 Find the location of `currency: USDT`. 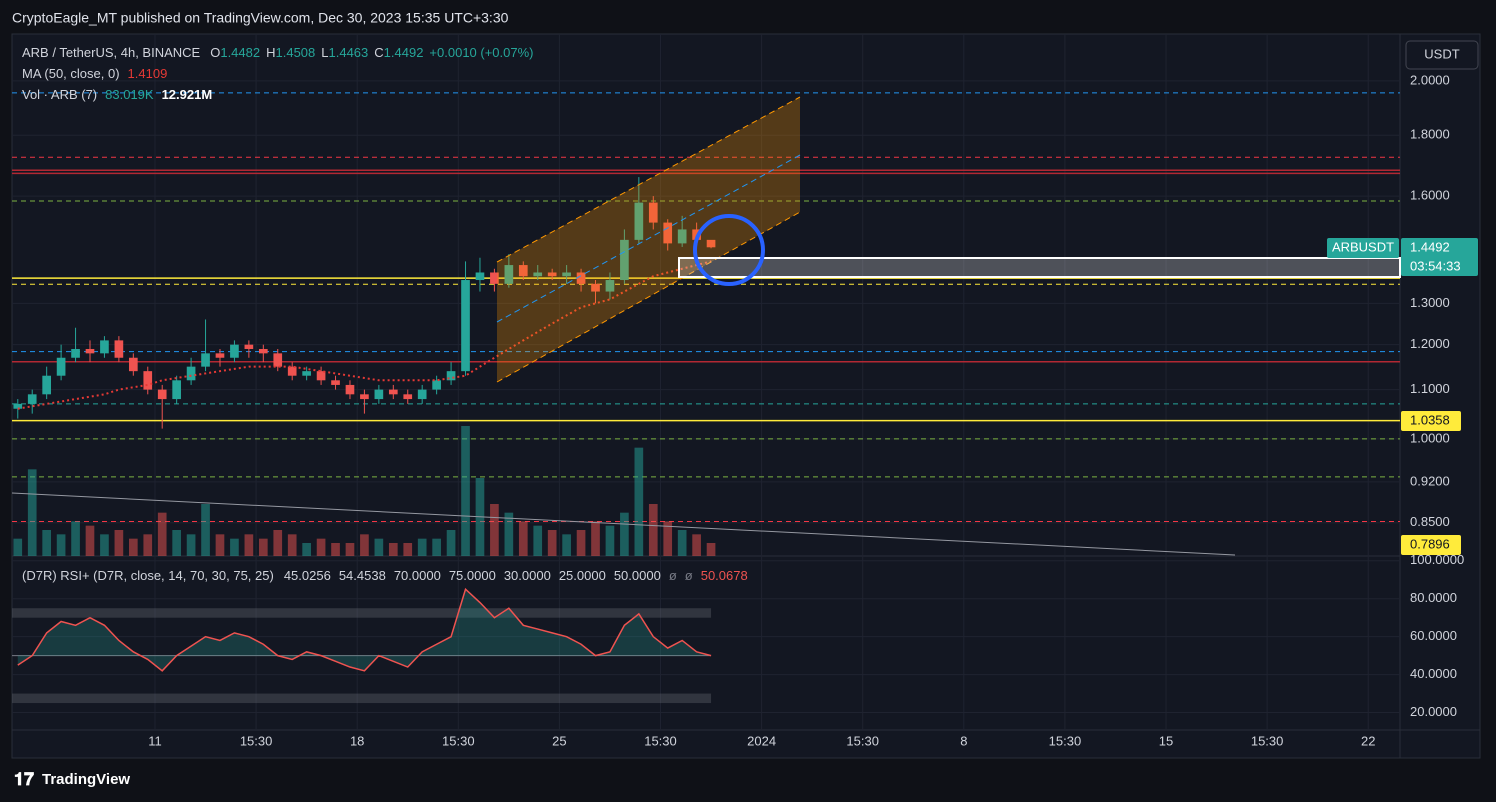

currency: USDT is located at coordinates (1441, 53).